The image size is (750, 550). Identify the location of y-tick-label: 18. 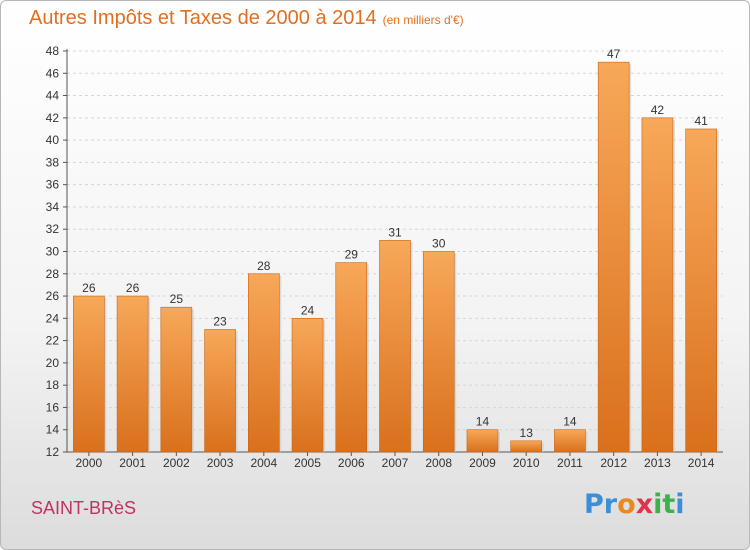
(53, 385).